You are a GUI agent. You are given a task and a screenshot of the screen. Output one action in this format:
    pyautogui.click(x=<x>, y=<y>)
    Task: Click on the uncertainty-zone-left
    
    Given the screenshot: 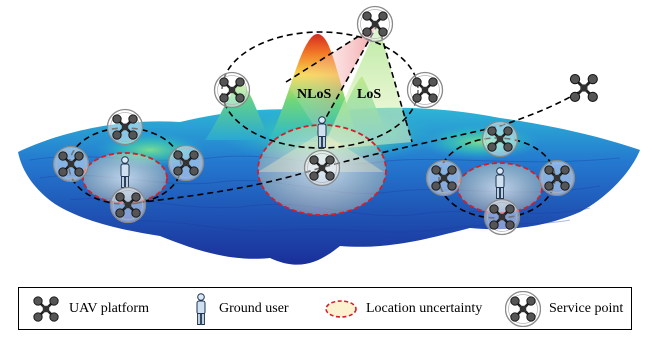 What is the action you would take?
    pyautogui.click(x=125, y=178)
    